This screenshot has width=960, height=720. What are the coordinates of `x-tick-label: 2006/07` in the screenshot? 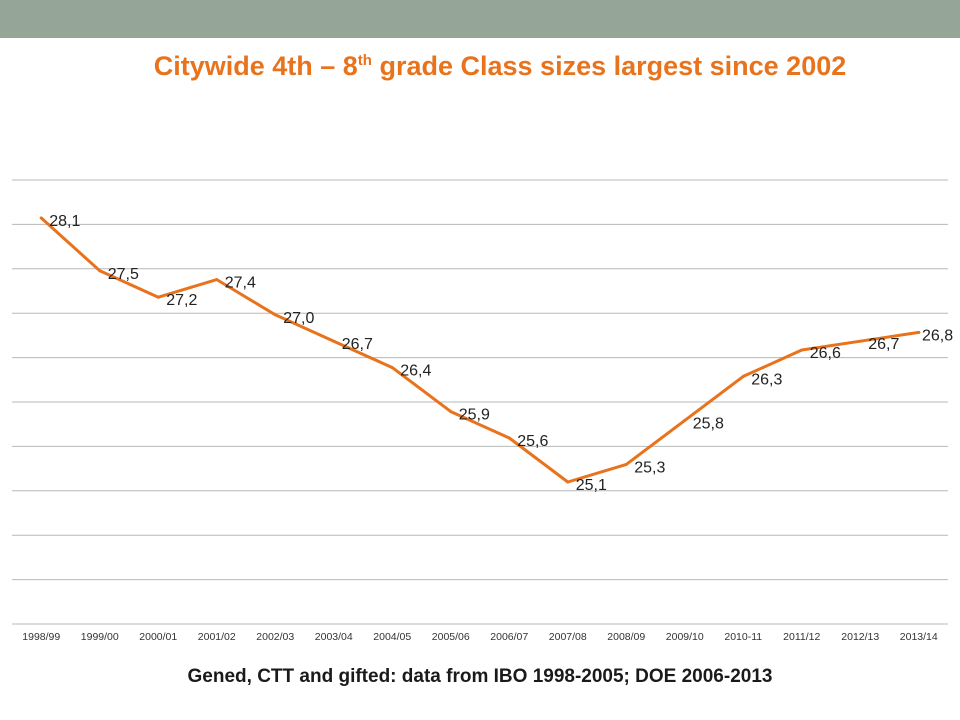 It's located at (509, 637).